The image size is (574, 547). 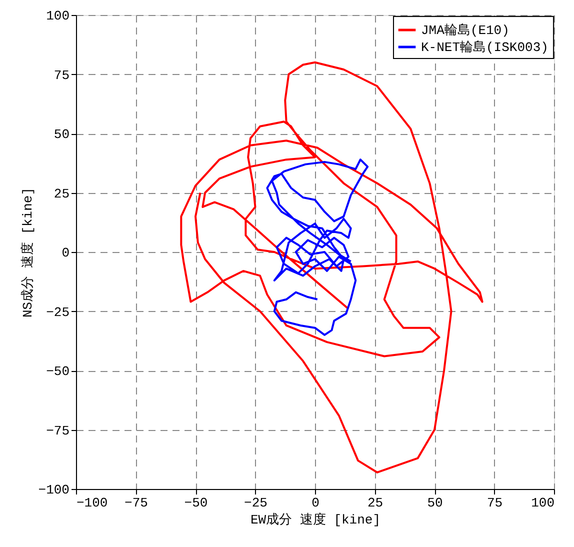 What do you see at coordinates (92, 503) in the screenshot?
I see `x-tick-label: −100` at bounding box center [92, 503].